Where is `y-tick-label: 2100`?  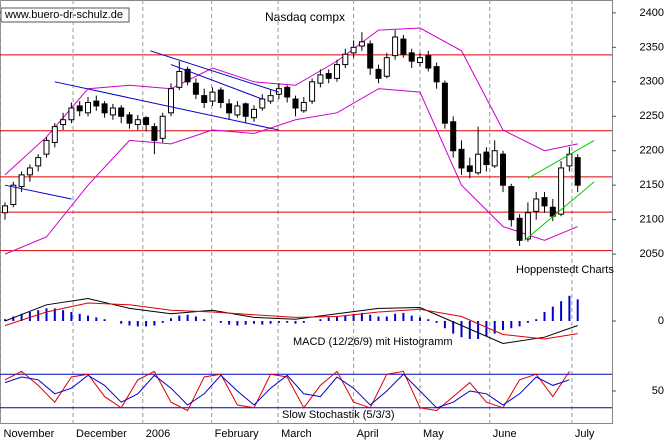
y-tick-label: 2100 is located at coordinates (652, 220).